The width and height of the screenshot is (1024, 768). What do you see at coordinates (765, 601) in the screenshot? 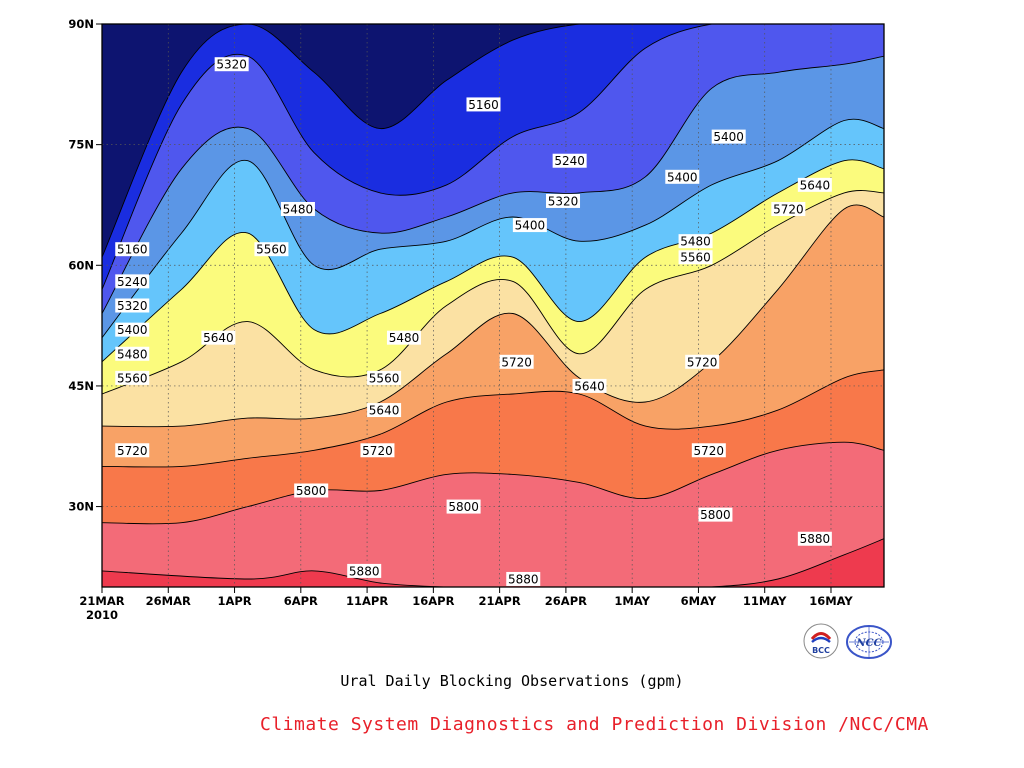
I see `x-tick-label: 11MAY` at bounding box center [765, 601].